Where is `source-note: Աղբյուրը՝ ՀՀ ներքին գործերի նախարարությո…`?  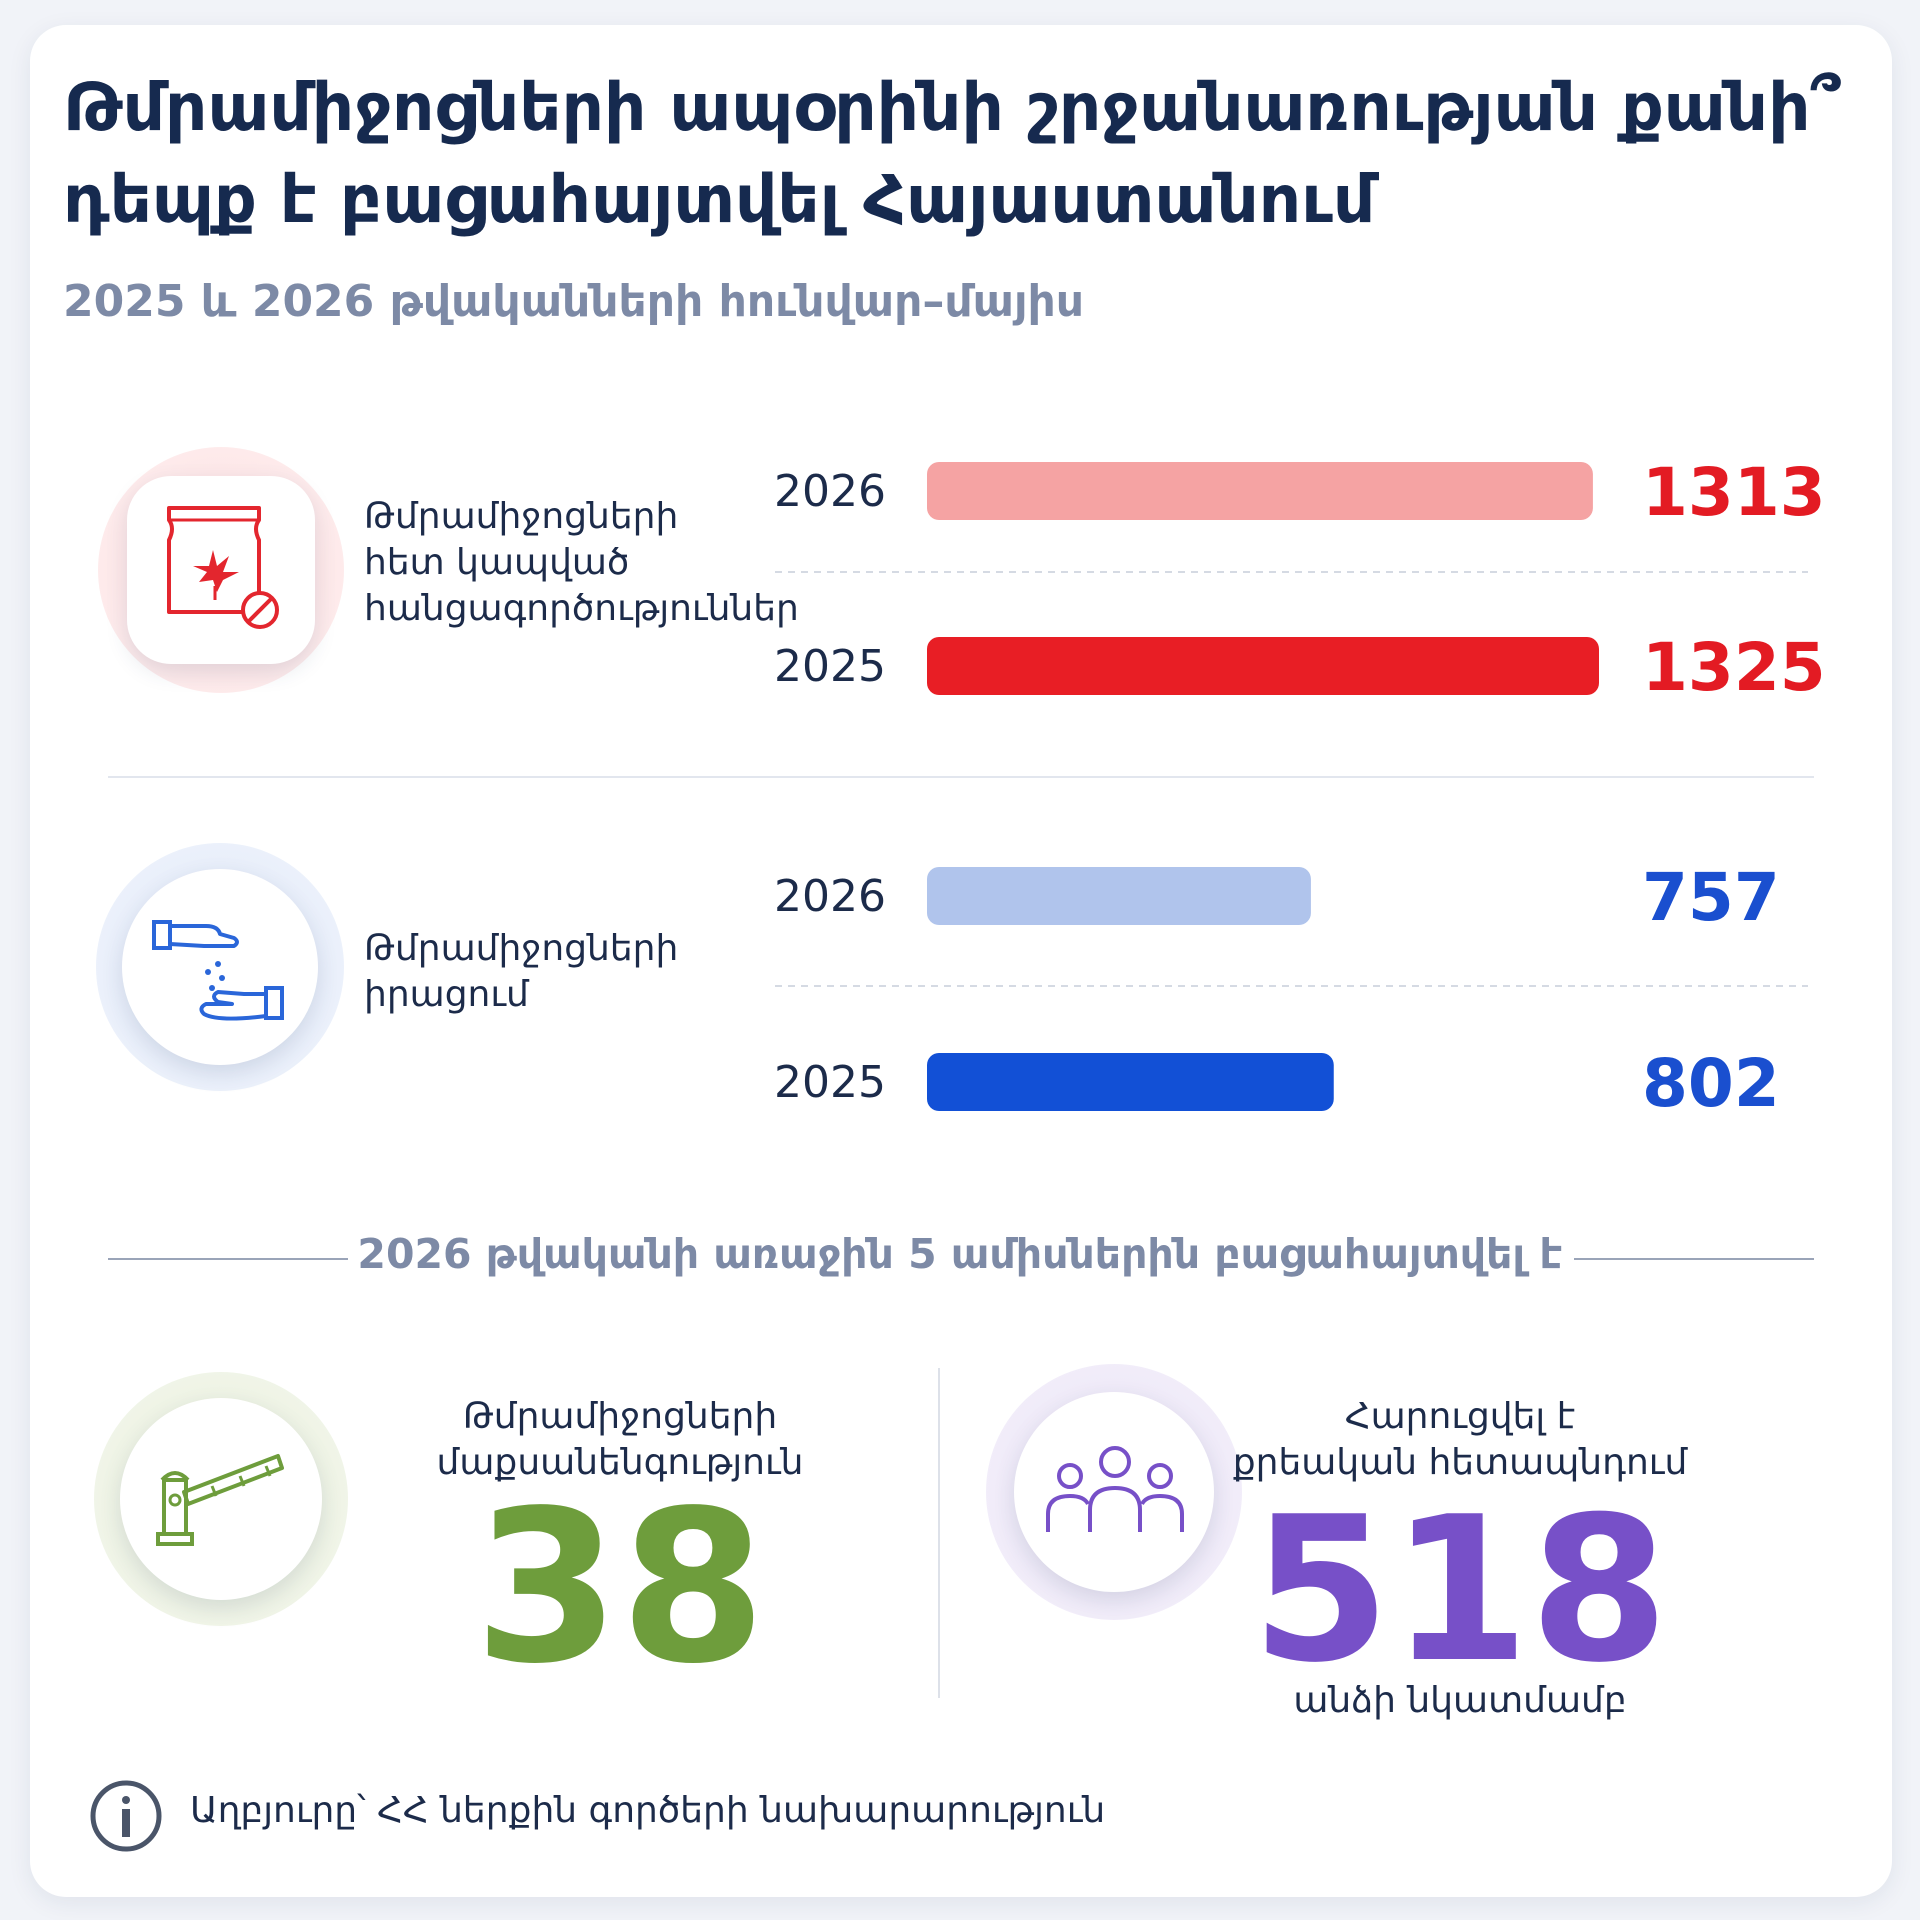
source-note: Աղբյուրը՝ ՀՀ ներքին գործերի նախարարությո… is located at coordinates (648, 1810).